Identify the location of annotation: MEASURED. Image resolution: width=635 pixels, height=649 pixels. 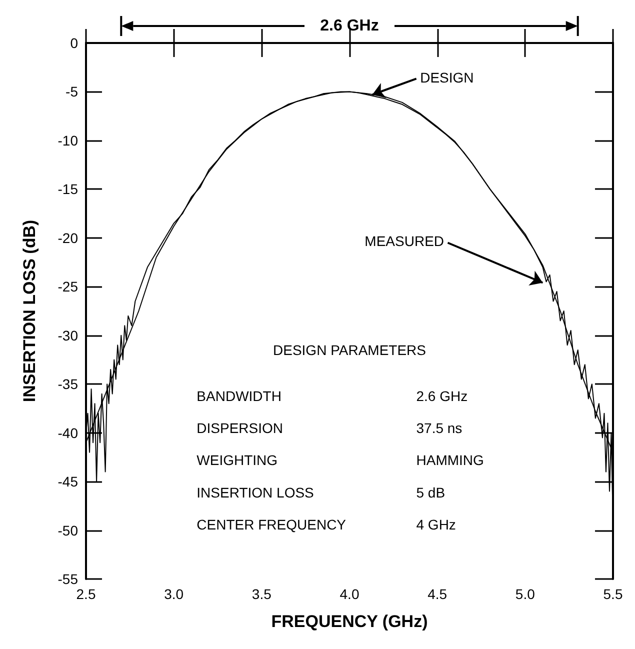
(404, 241).